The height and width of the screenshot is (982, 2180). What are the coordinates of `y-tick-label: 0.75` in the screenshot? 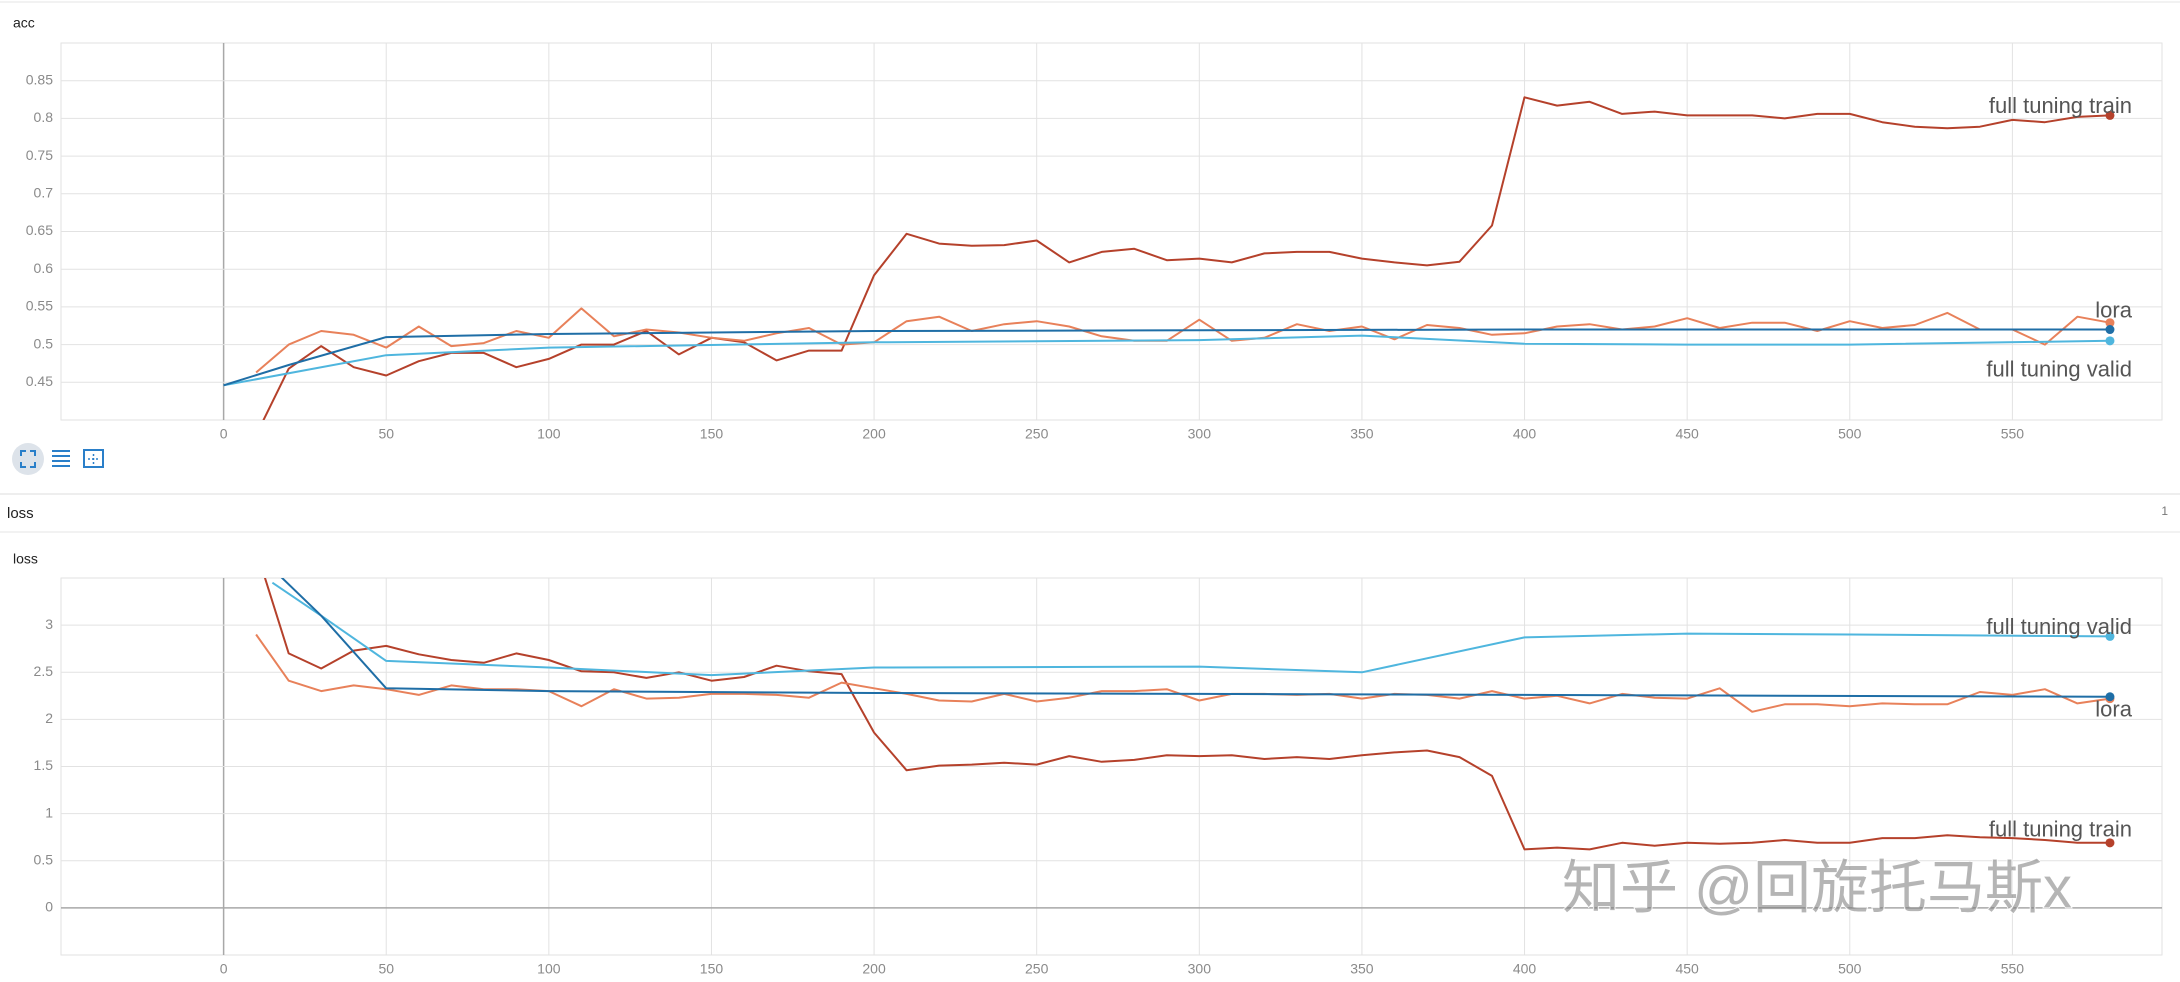 It's located at (39, 155).